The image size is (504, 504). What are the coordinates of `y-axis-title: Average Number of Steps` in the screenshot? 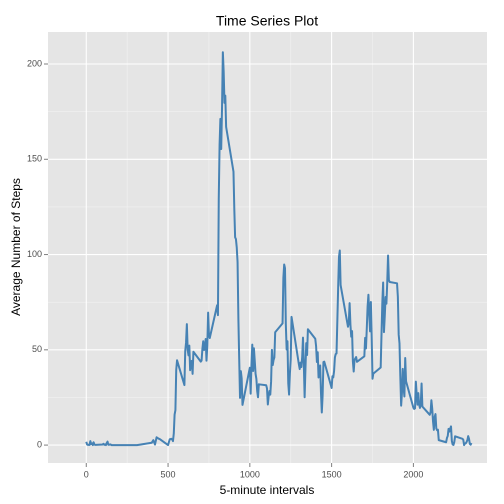 It's located at (16, 247).